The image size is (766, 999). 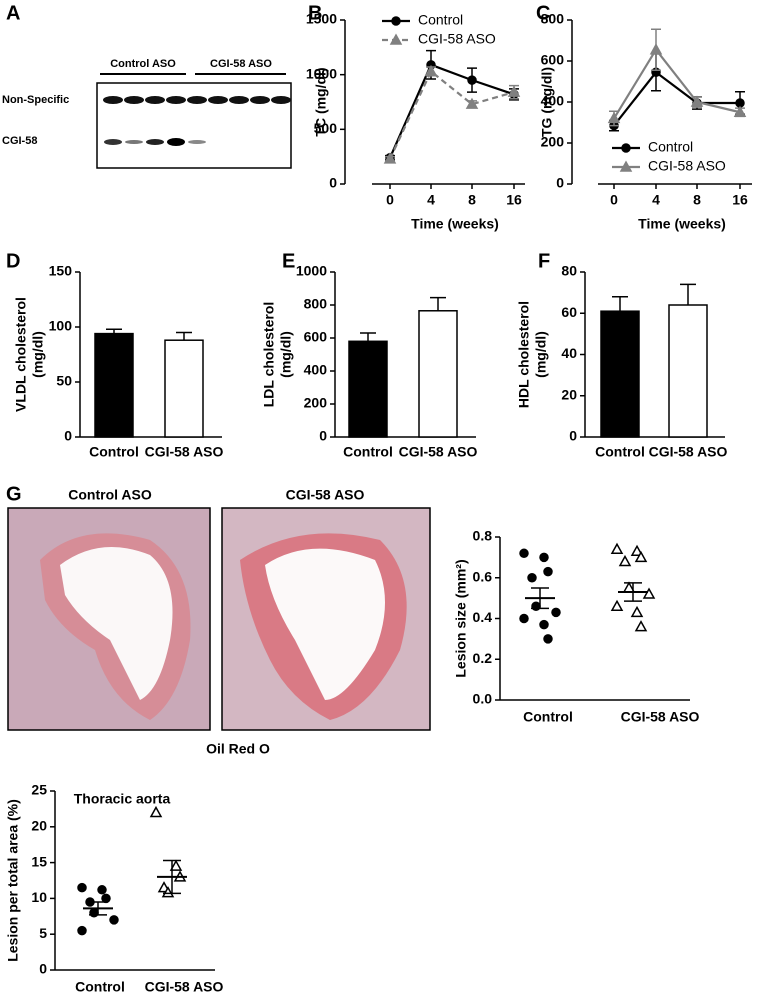 I want to click on y-tick-label: 15, so click(x=39, y=861).